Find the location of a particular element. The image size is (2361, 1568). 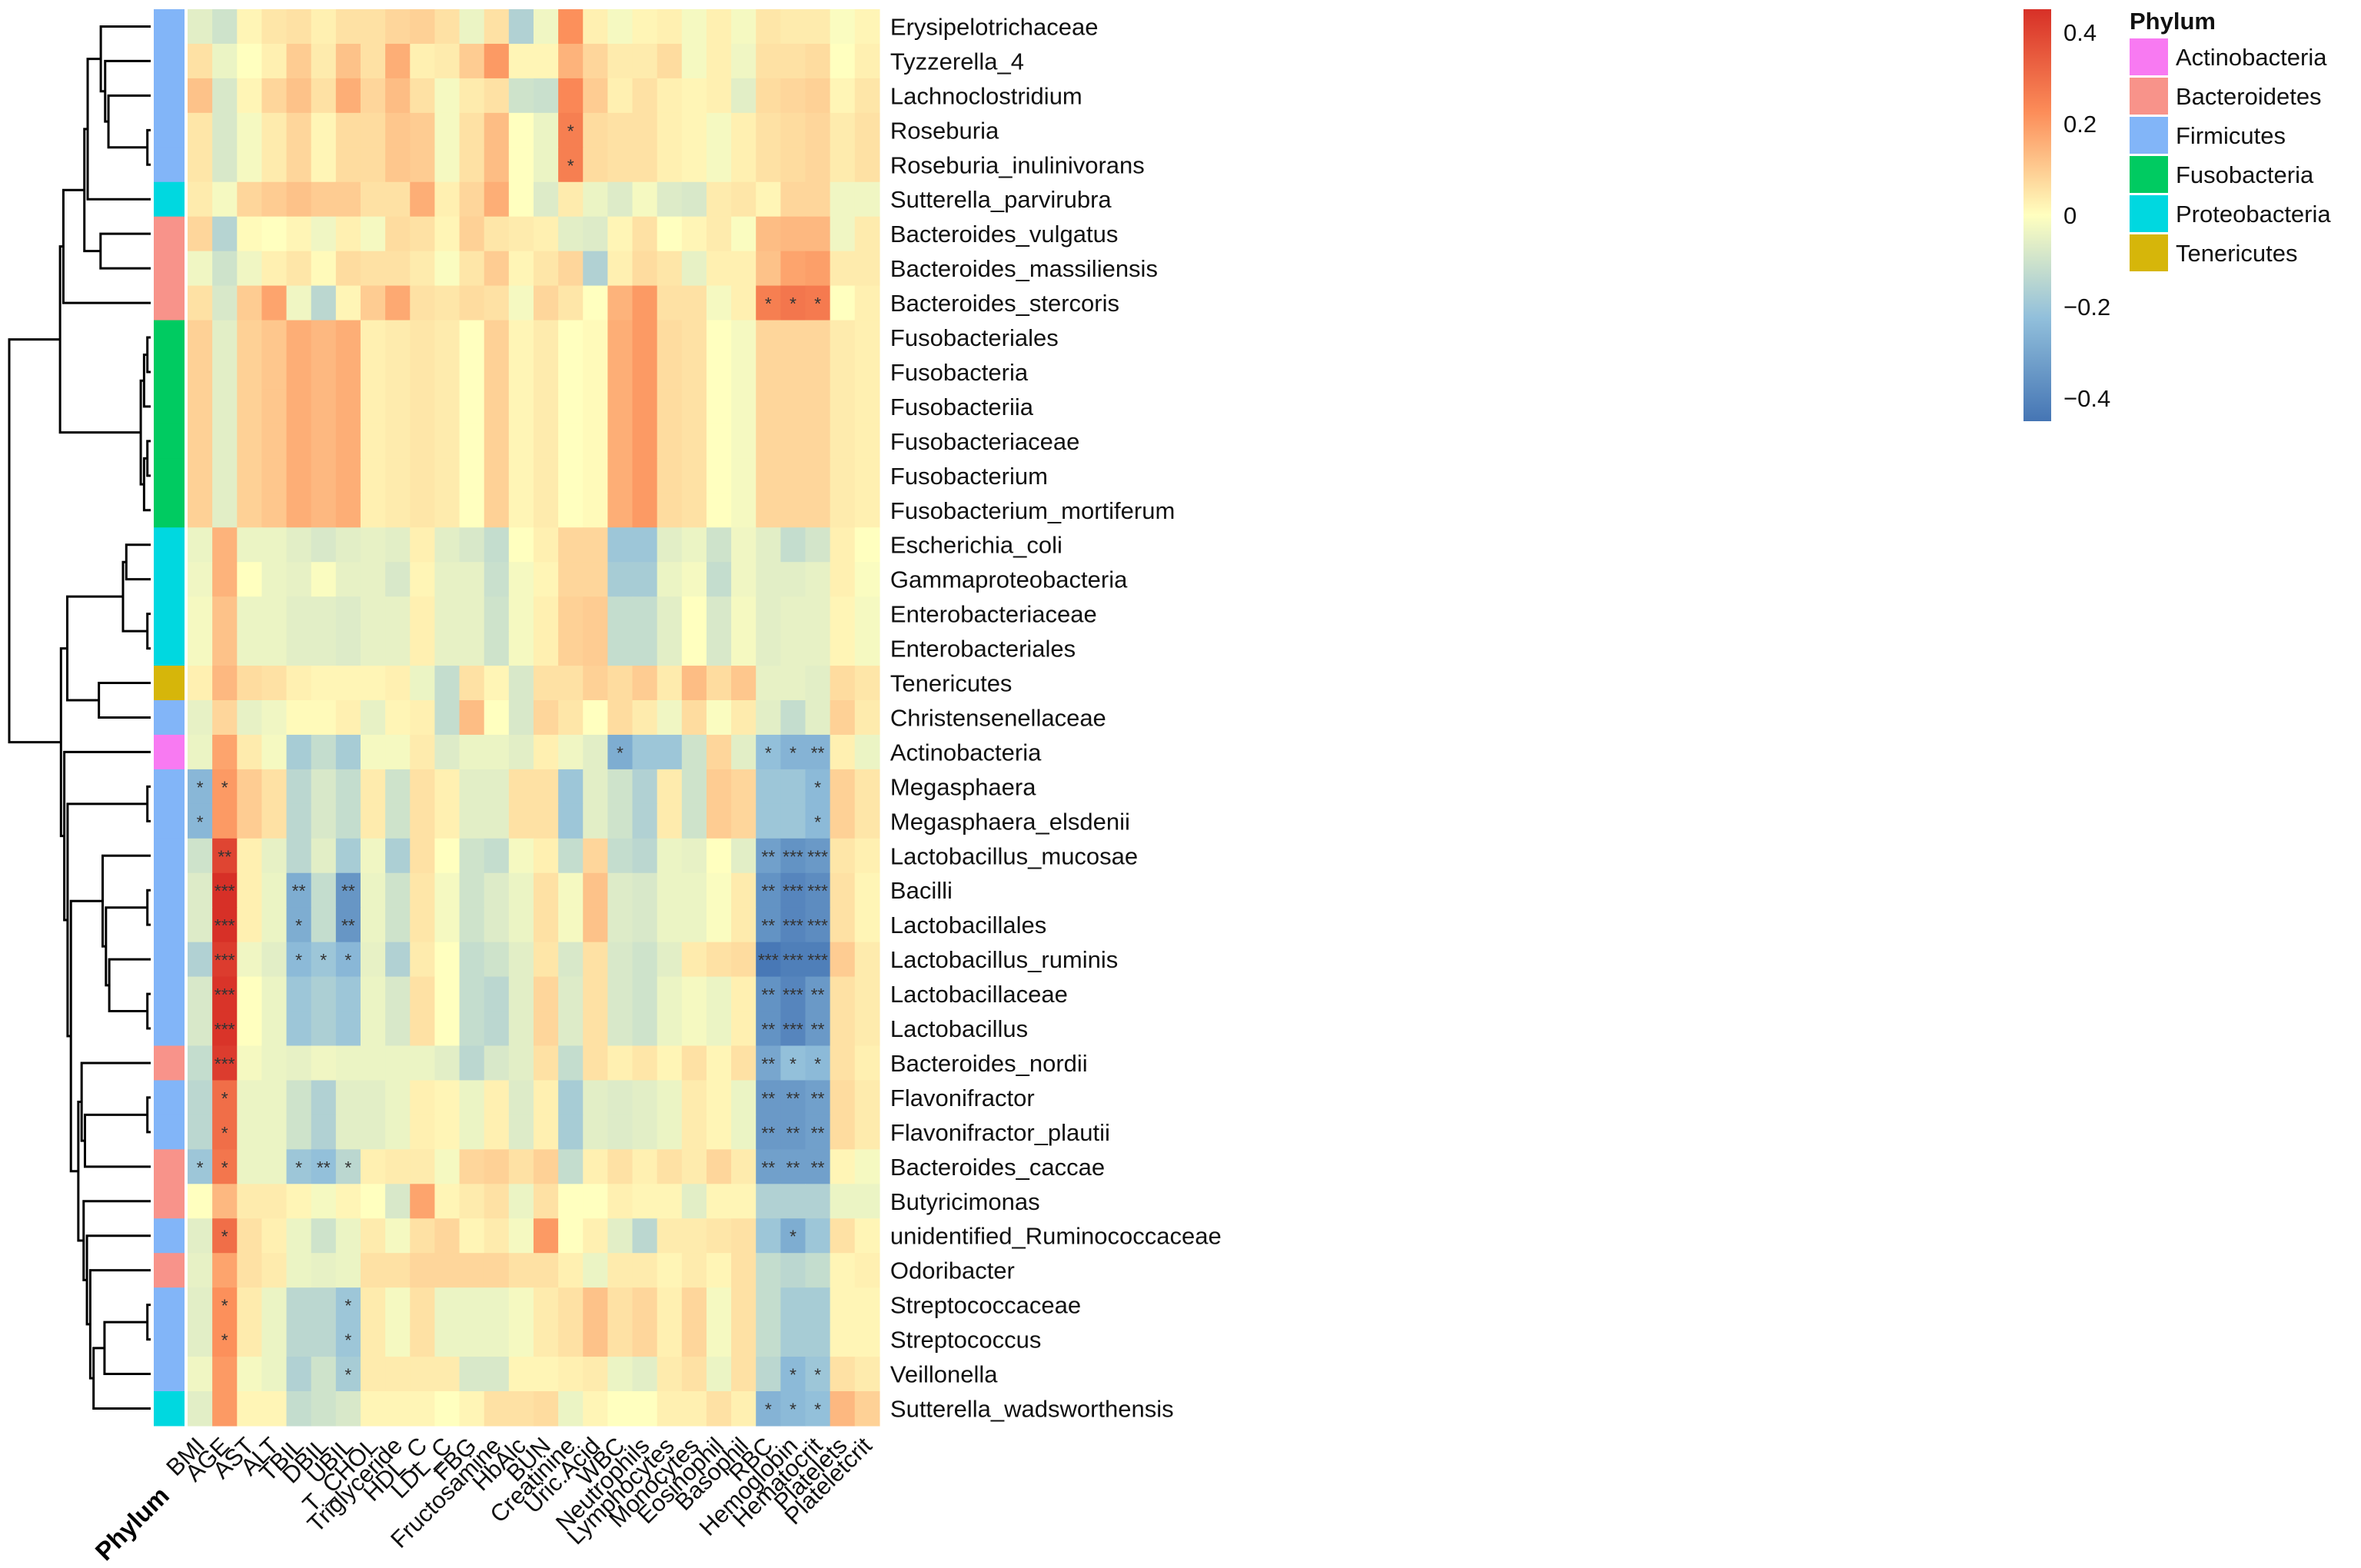

colorbar-tick-label: −0.4 is located at coordinates (2086, 398).